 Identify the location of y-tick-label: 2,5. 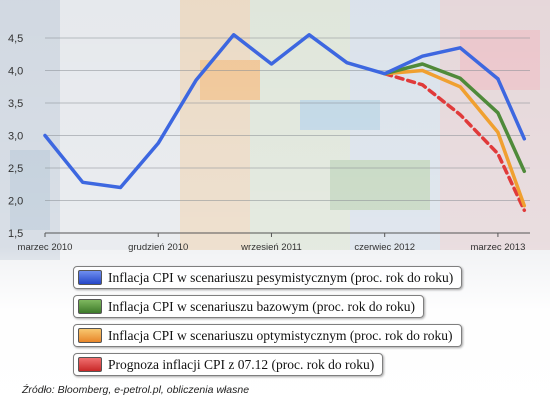
(15, 169).